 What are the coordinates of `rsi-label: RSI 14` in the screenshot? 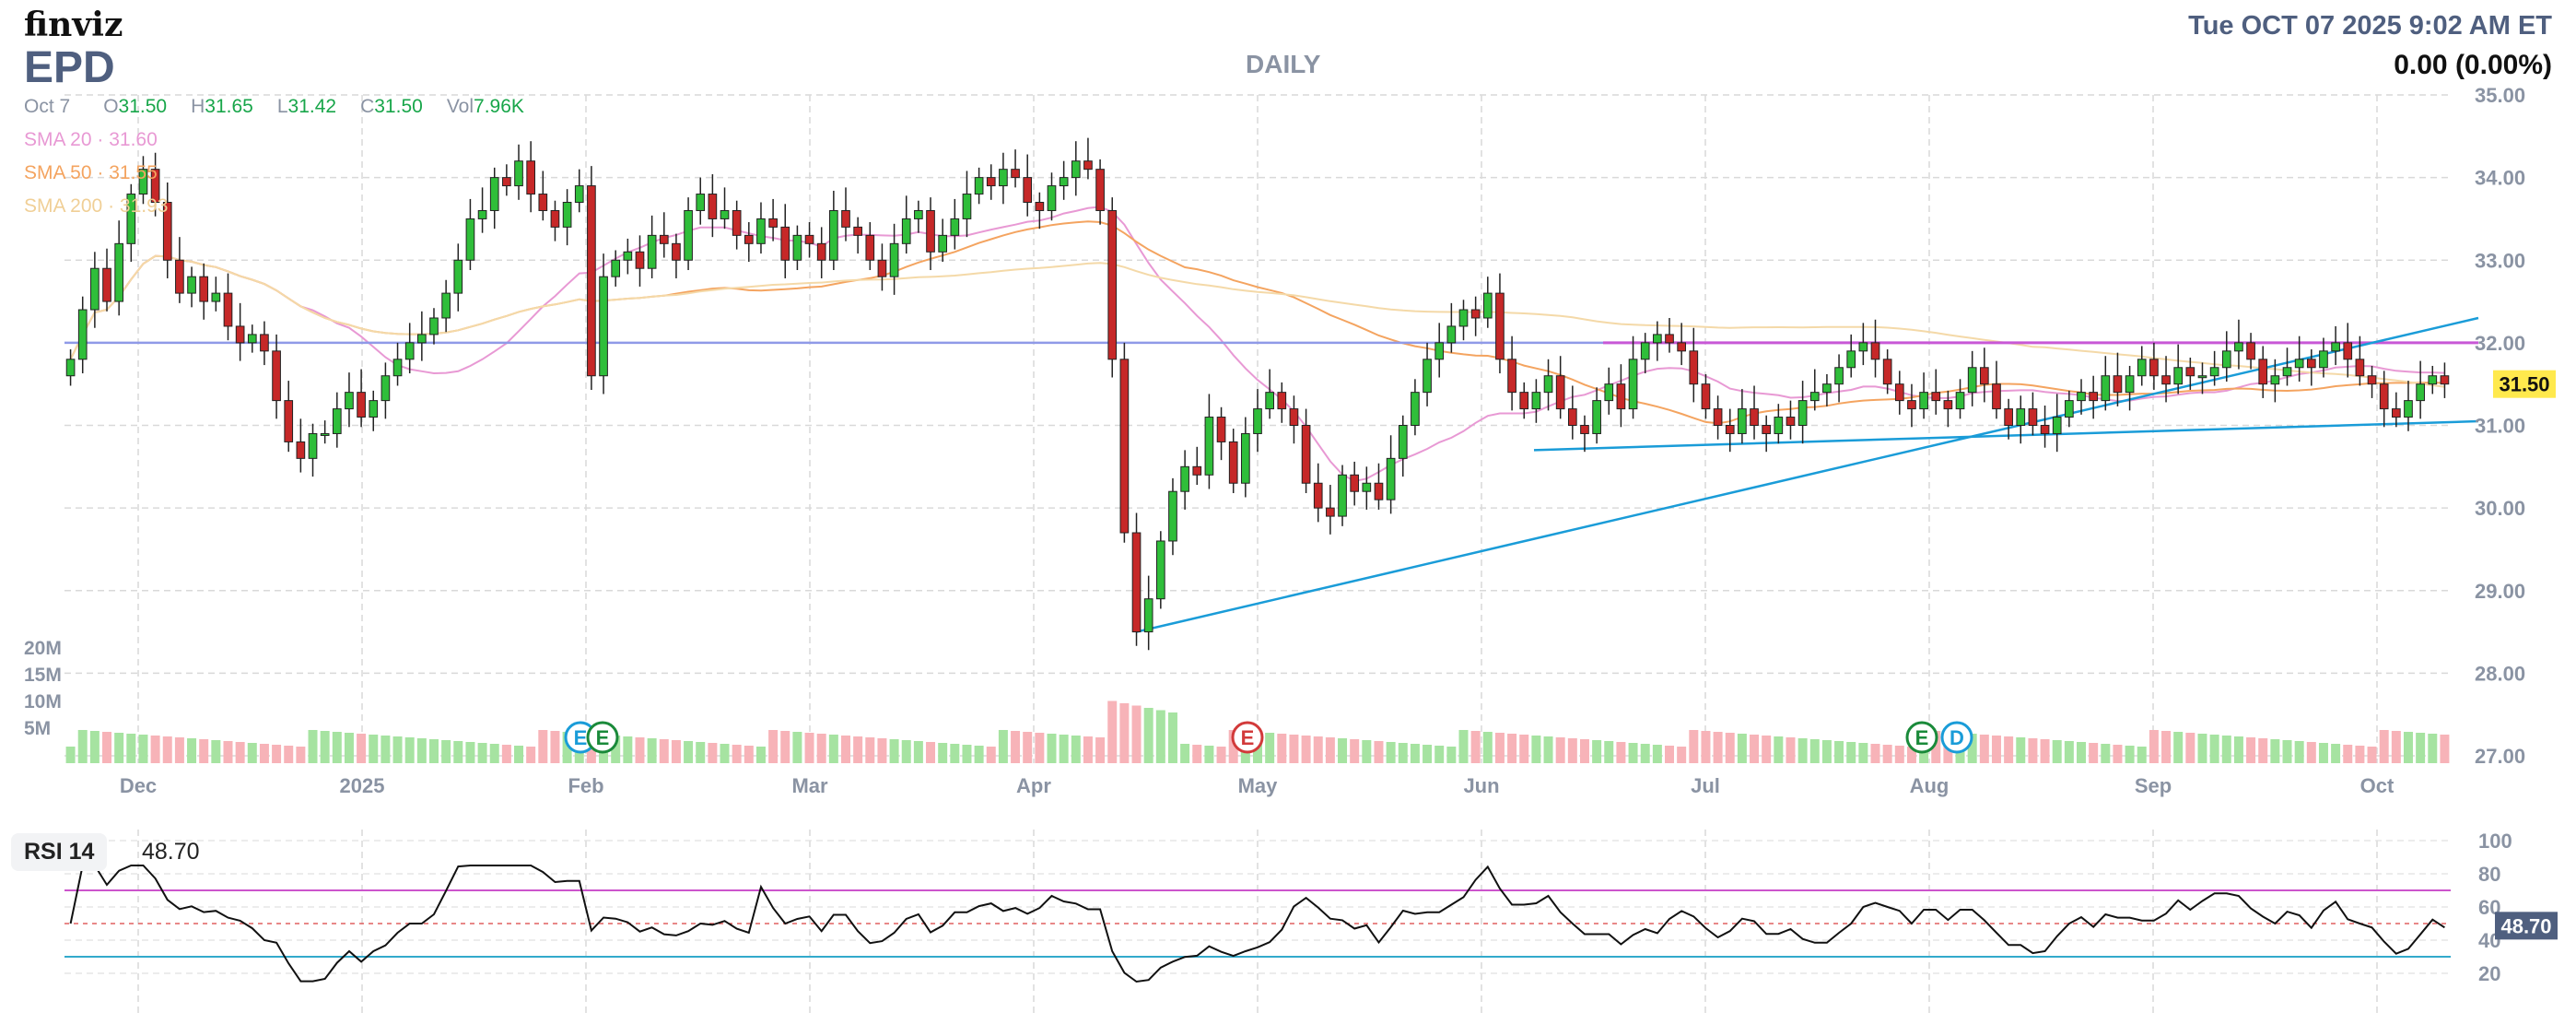 It's located at (60, 852).